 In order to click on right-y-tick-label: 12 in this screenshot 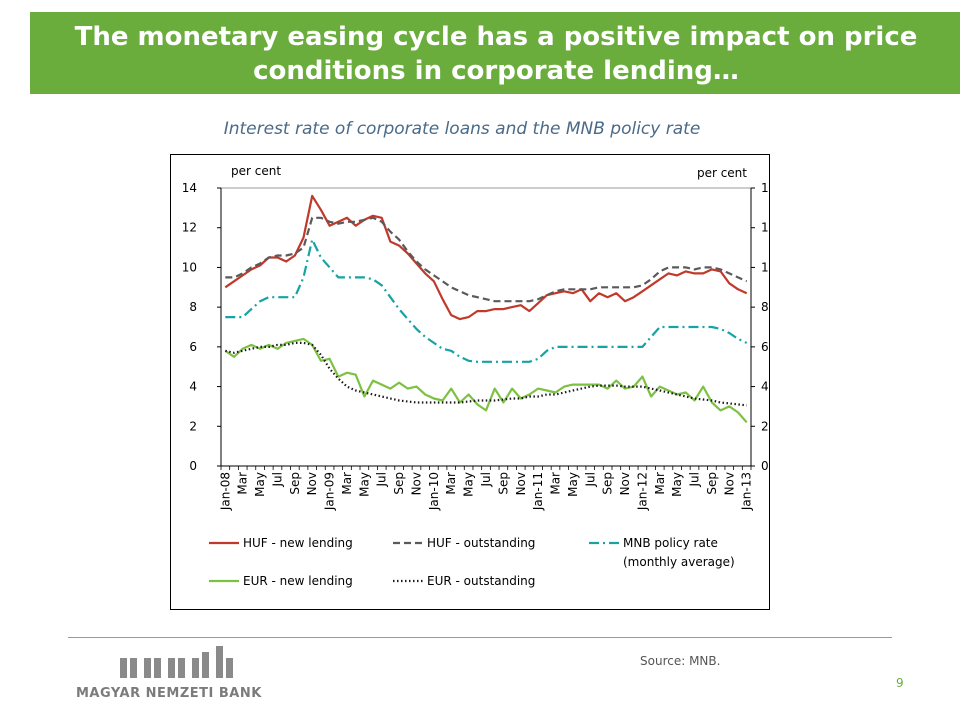, I will do `click(765, 228)`.